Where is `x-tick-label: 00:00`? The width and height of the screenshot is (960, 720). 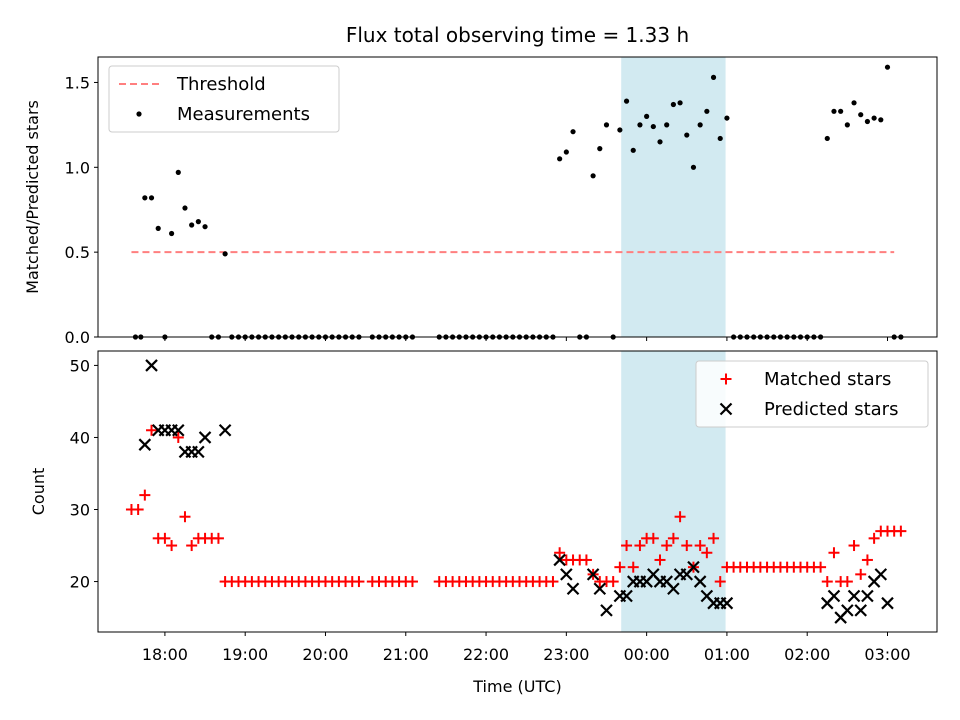
x-tick-label: 00:00 is located at coordinates (647, 654).